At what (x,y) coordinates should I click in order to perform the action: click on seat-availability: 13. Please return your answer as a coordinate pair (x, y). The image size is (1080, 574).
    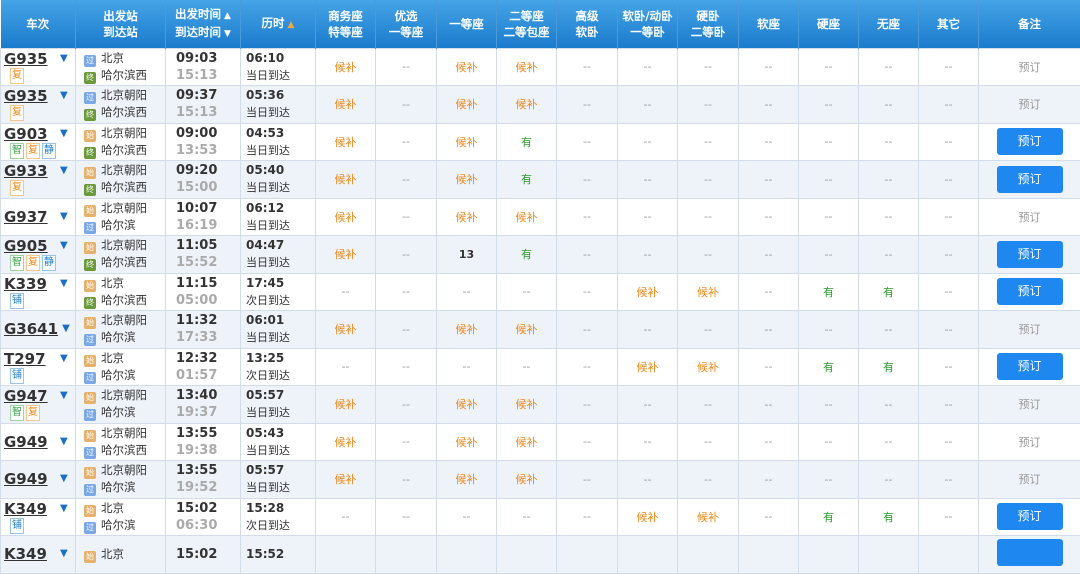
    Looking at the image, I should click on (467, 255).